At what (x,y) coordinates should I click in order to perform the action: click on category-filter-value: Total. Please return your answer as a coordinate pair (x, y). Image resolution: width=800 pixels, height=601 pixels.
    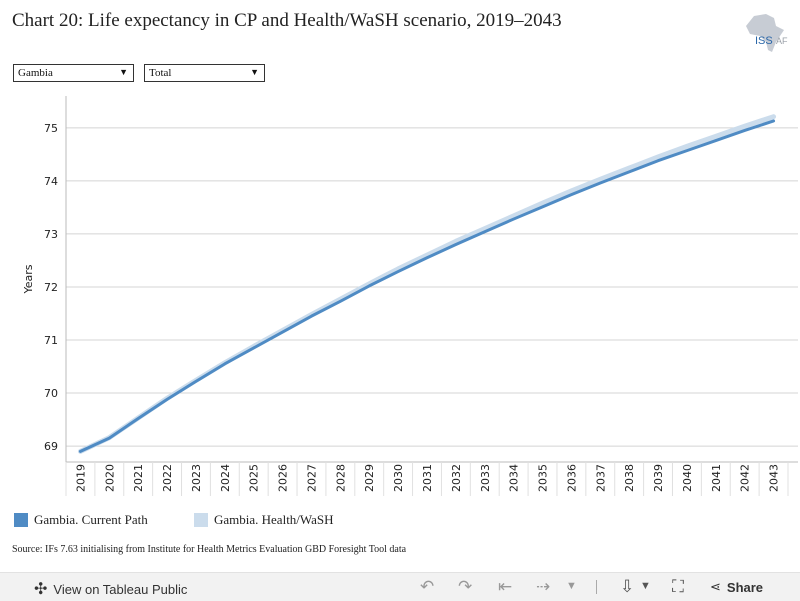
    Looking at the image, I should click on (160, 73).